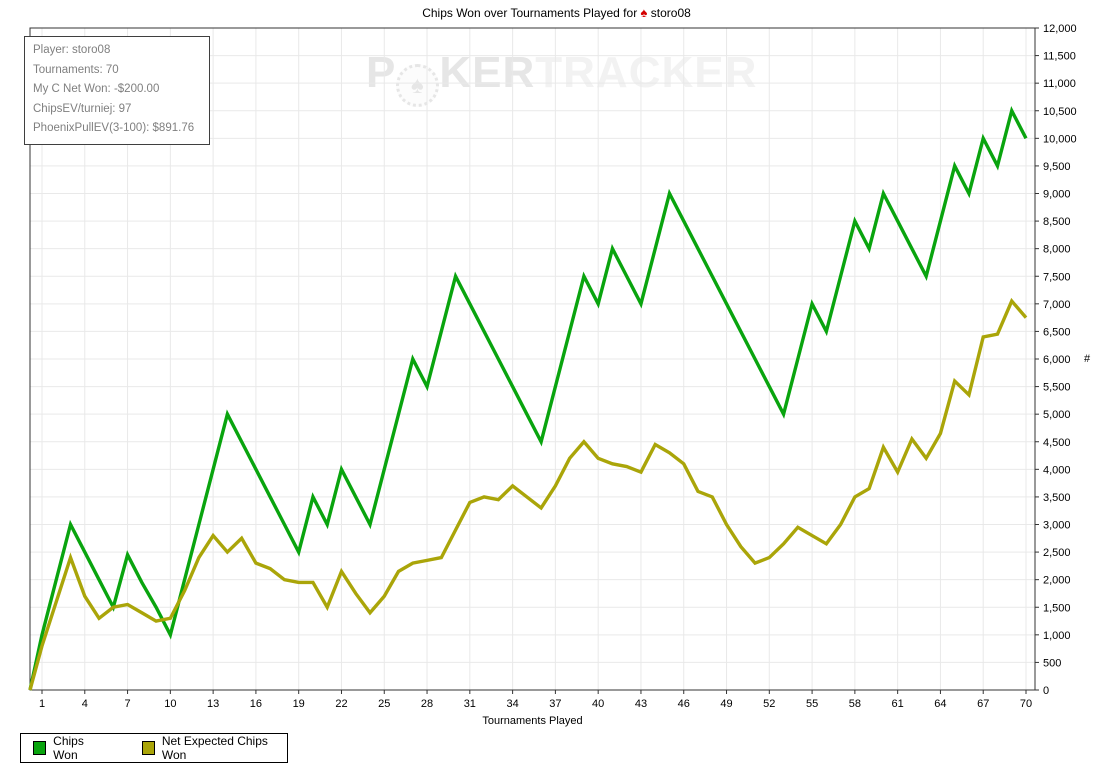 Image resolution: width=1113 pixels, height=783 pixels. Describe the element at coordinates (1057, 608) in the screenshot. I see `y-tick-label: 1,500` at that location.